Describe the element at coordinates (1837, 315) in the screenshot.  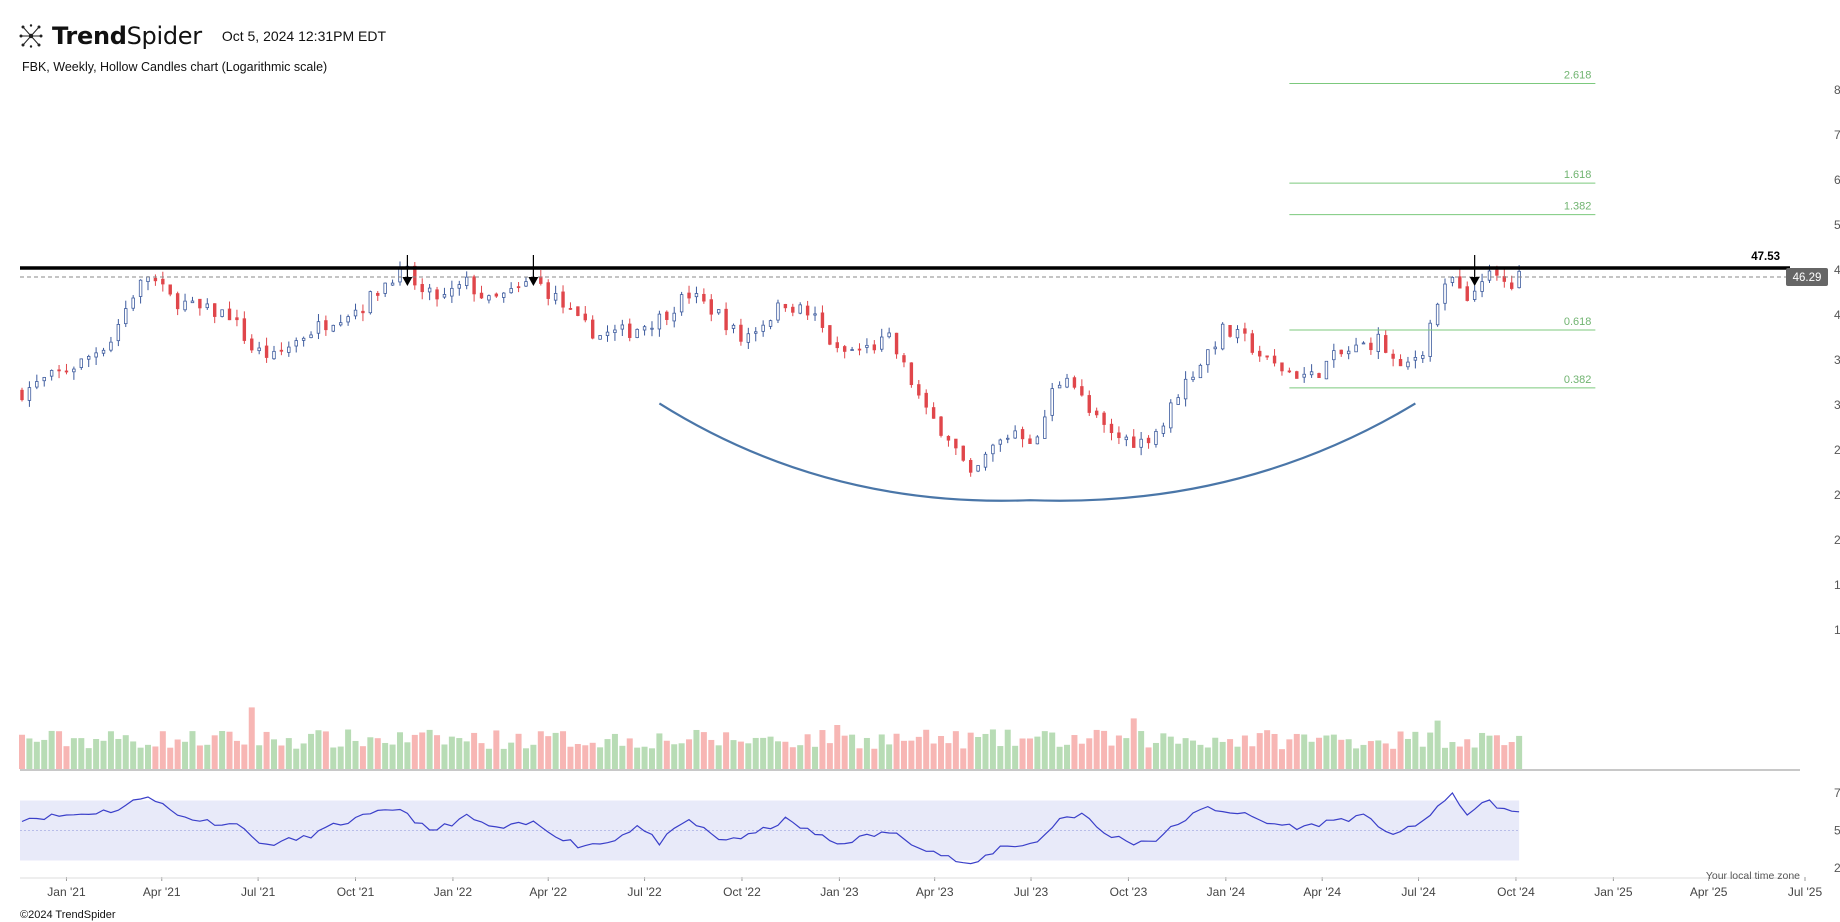
I see `y-tick-label: 41.39` at that location.